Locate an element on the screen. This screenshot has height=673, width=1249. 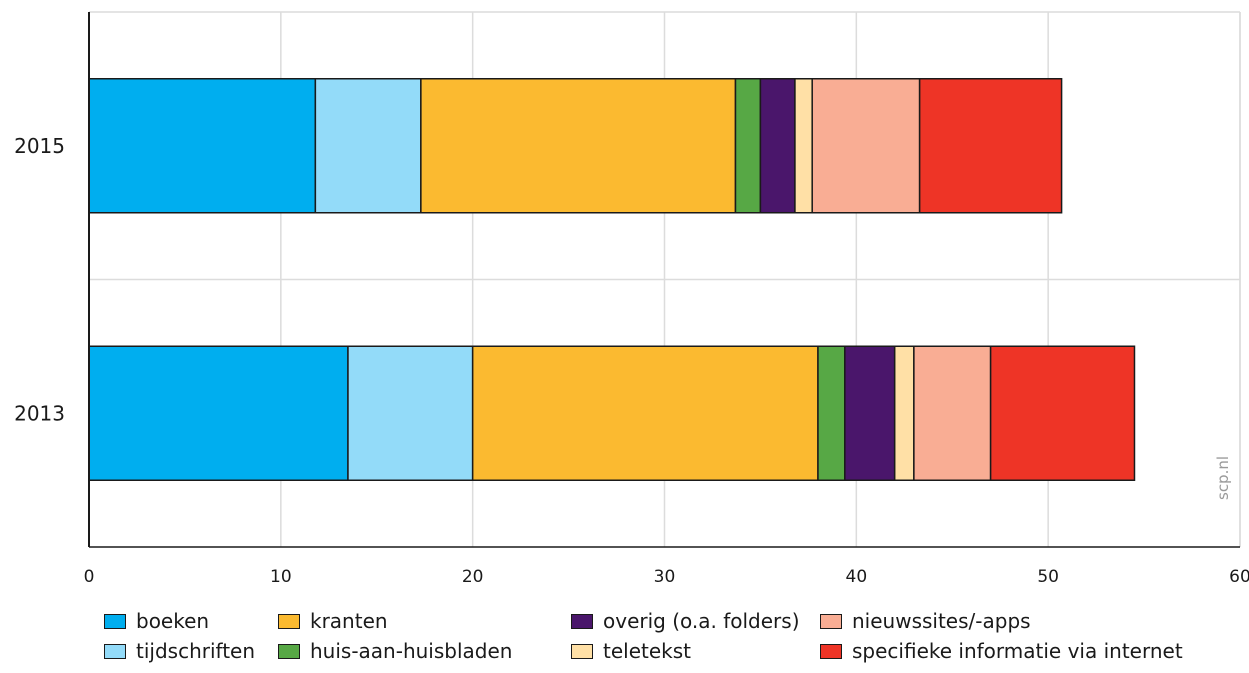
legend-item-huis-aan-huisbladen: huis-aan-huisbladen is located at coordinates (395, 651).